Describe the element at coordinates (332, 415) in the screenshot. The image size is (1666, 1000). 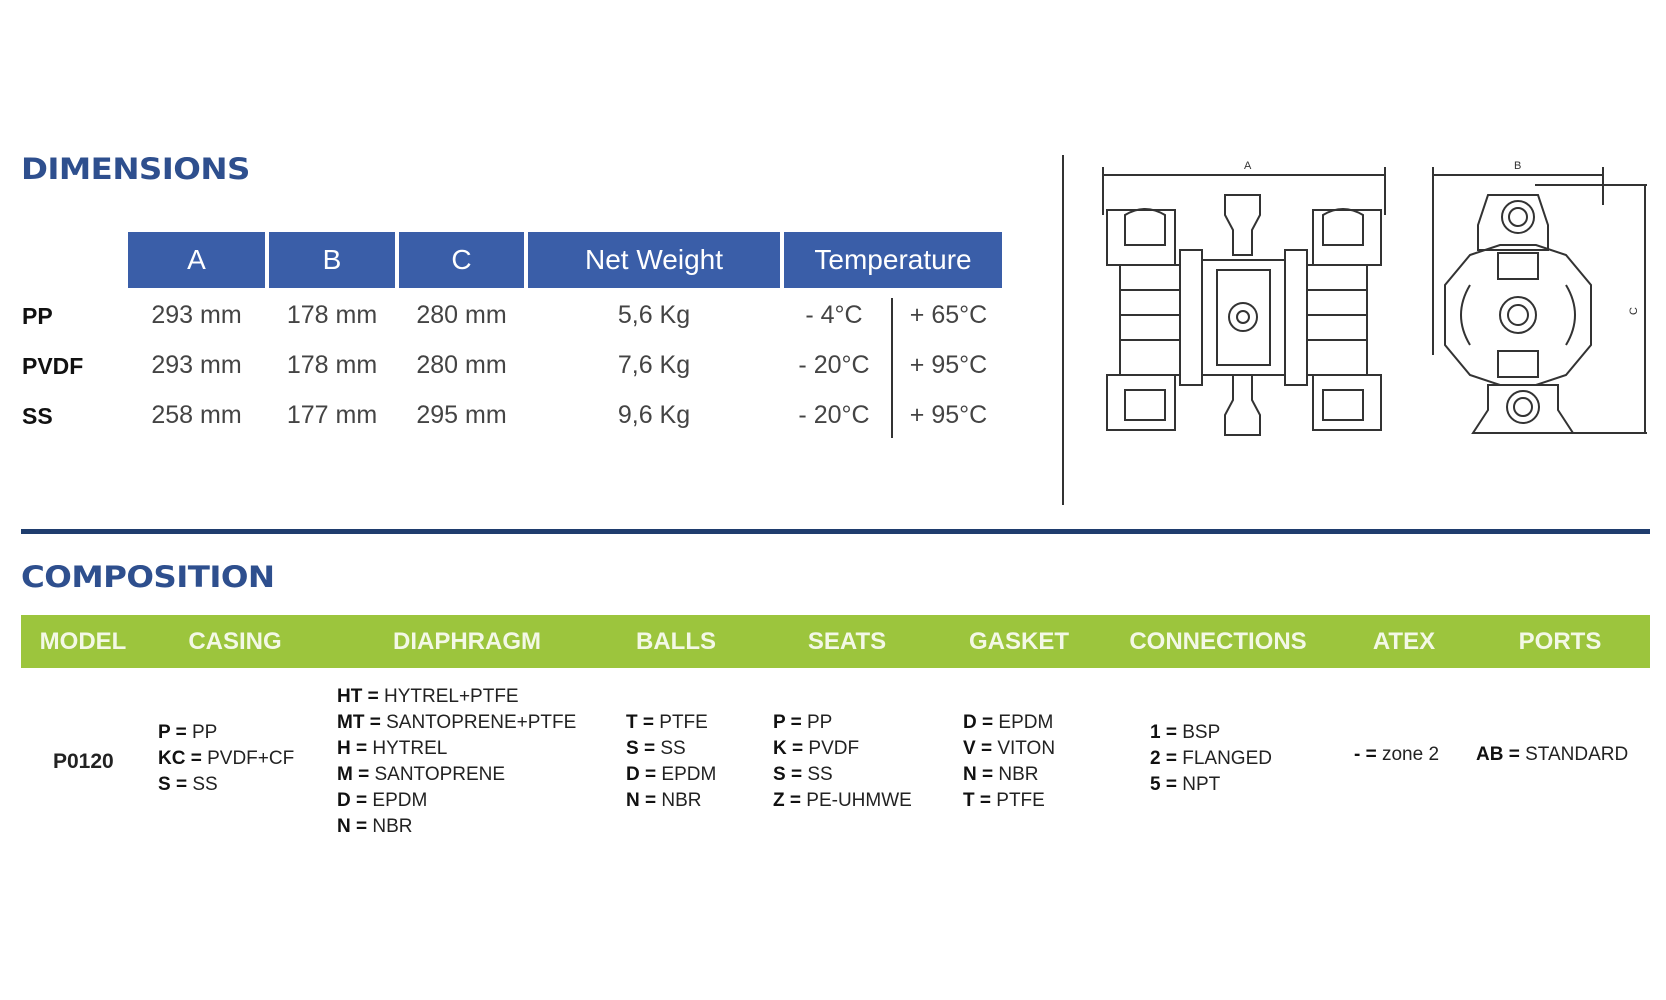
I see `cell-b: 177 mm` at that location.